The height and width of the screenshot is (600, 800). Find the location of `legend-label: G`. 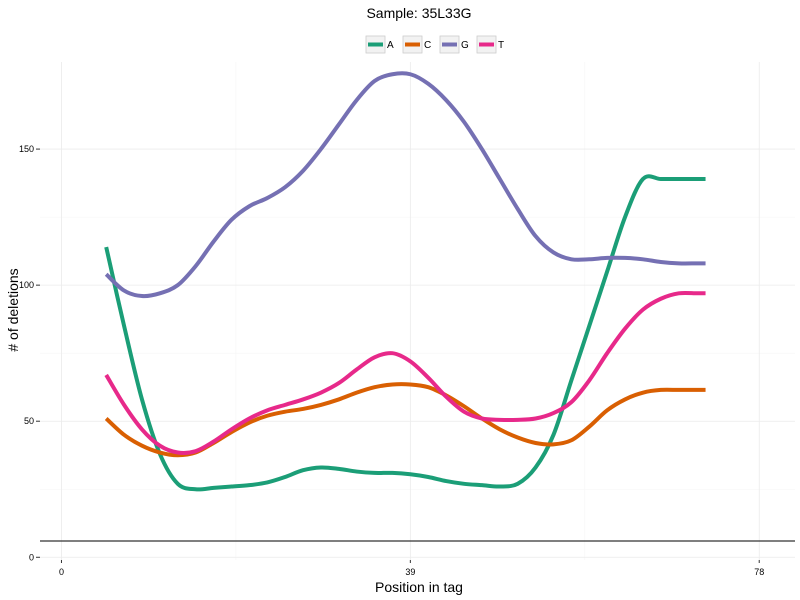

legend-label: G is located at coordinates (465, 45).